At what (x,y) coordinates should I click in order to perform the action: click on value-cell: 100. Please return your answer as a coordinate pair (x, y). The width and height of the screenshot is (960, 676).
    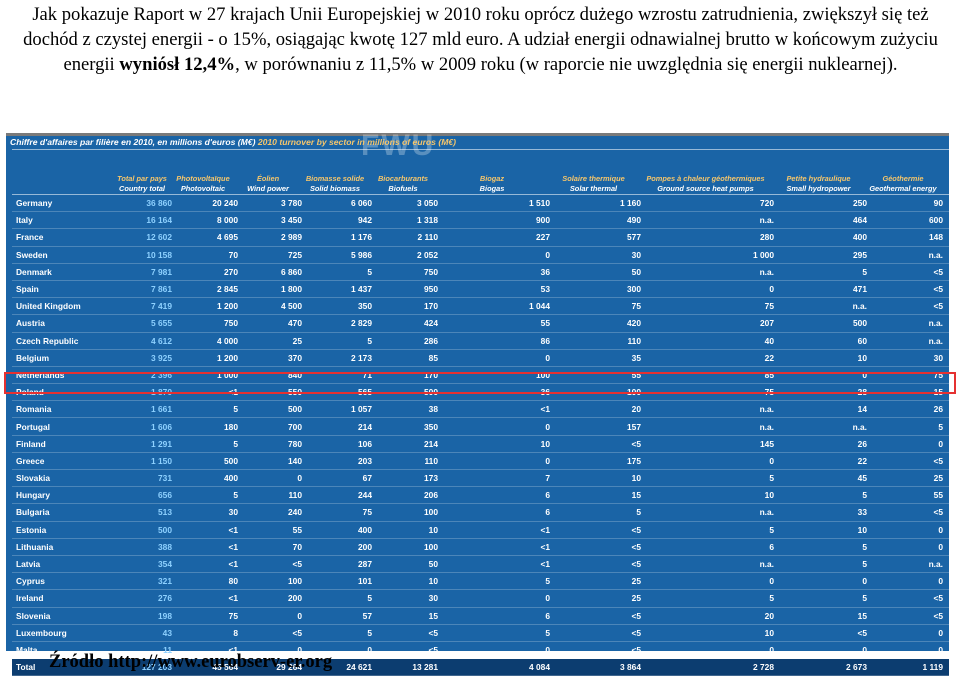
    Looking at the image, I should click on (411, 512).